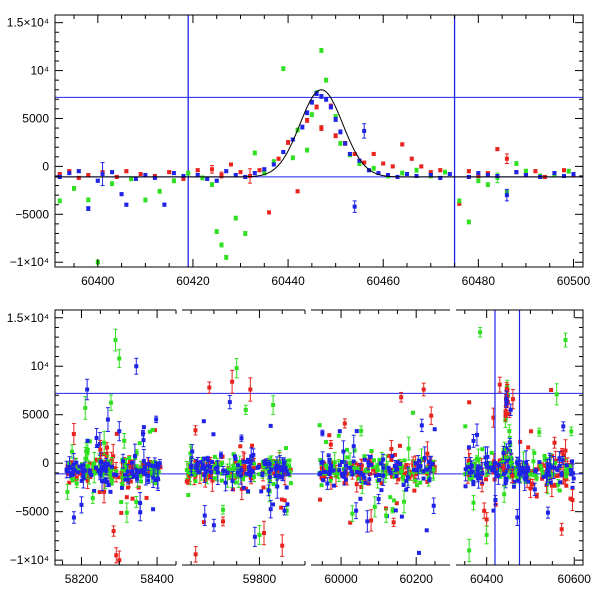 The width and height of the screenshot is (600, 600). I want to click on bottom-red-event-point, so click(503, 467).